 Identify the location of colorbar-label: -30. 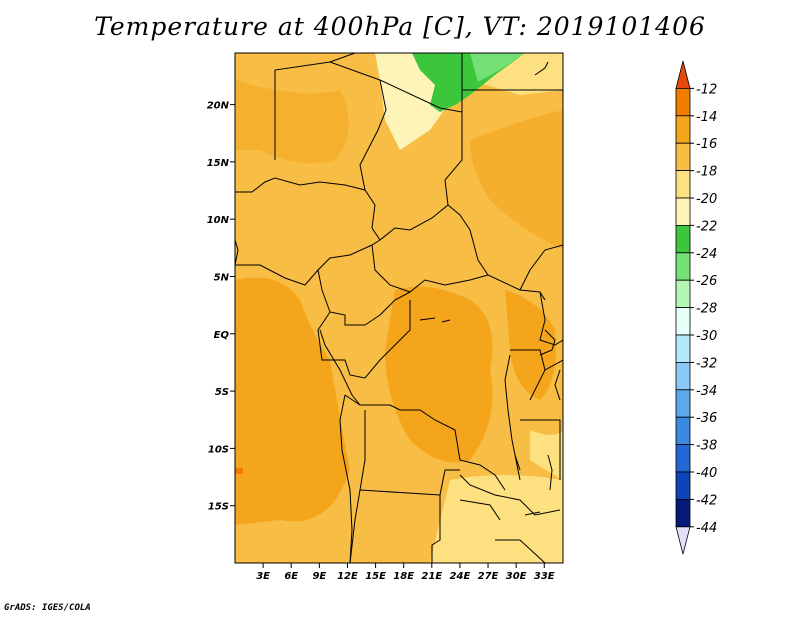
(706, 336).